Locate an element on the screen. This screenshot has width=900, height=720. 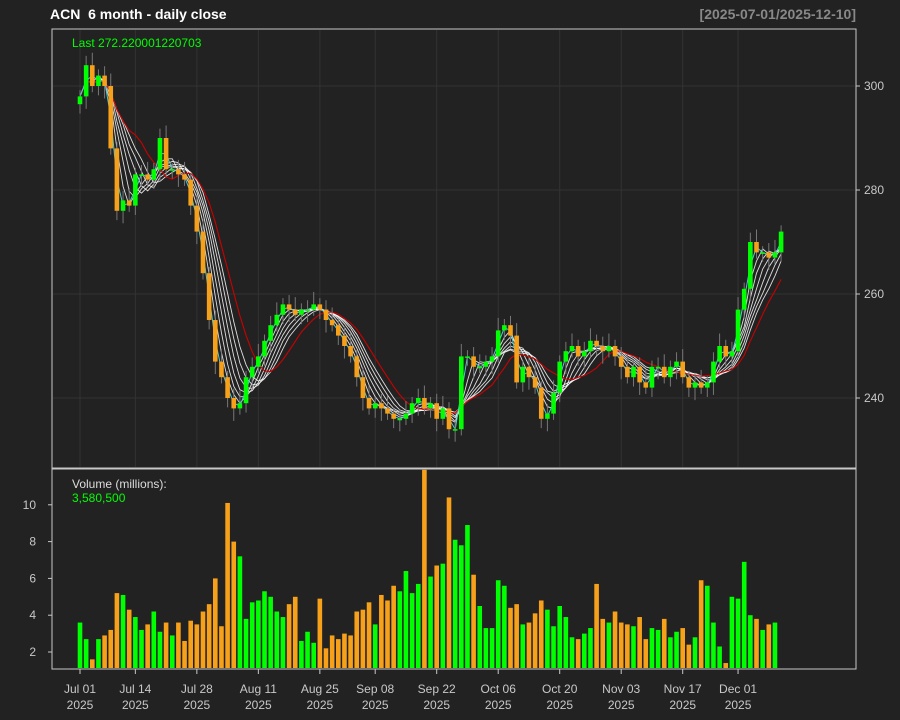
x-tick-label-day: Dec 01 is located at coordinates (738, 689).